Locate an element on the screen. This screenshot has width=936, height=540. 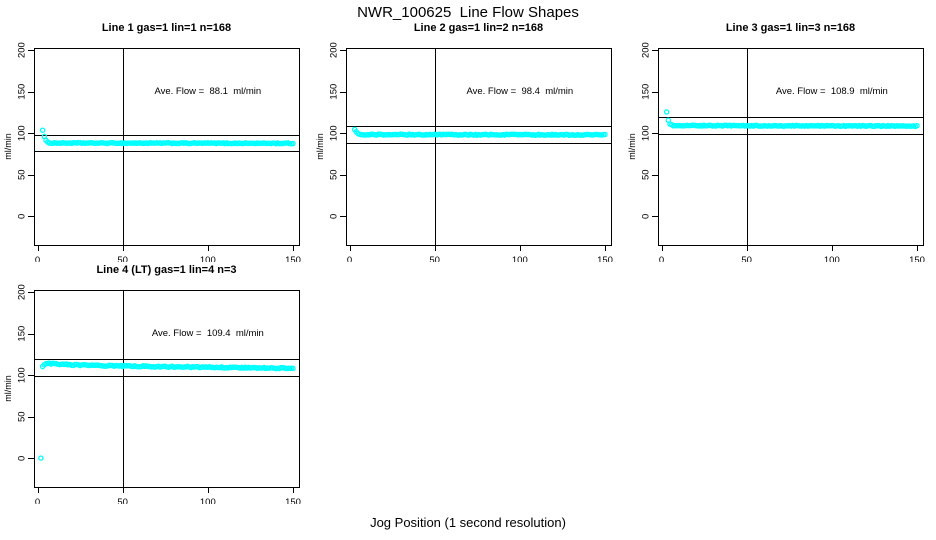
subplot-line-2-title: Line 2 gas=1 lin=2 n=168 is located at coordinates (478, 28).